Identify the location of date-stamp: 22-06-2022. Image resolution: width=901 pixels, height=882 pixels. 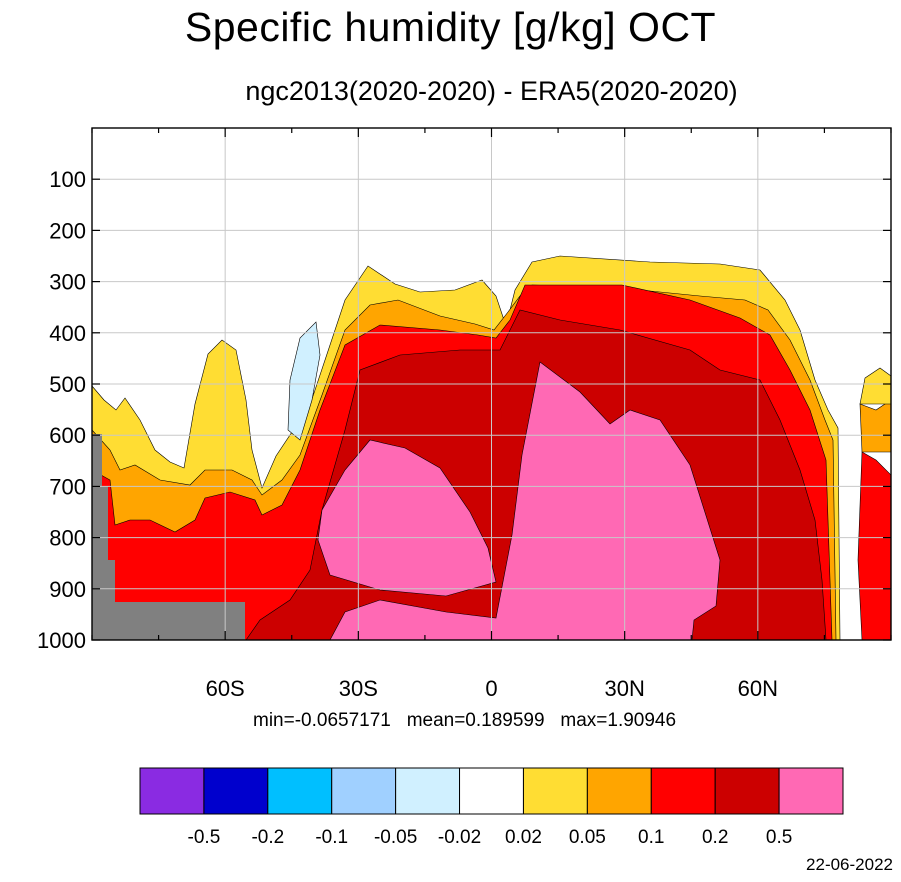
(849, 864).